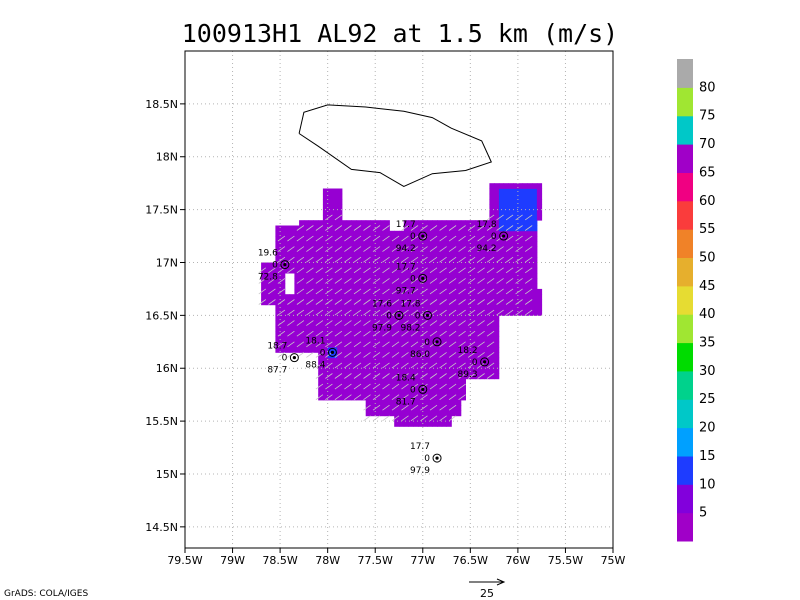 This screenshot has width=800, height=600. I want to click on colorbar-segment, so click(685, 470).